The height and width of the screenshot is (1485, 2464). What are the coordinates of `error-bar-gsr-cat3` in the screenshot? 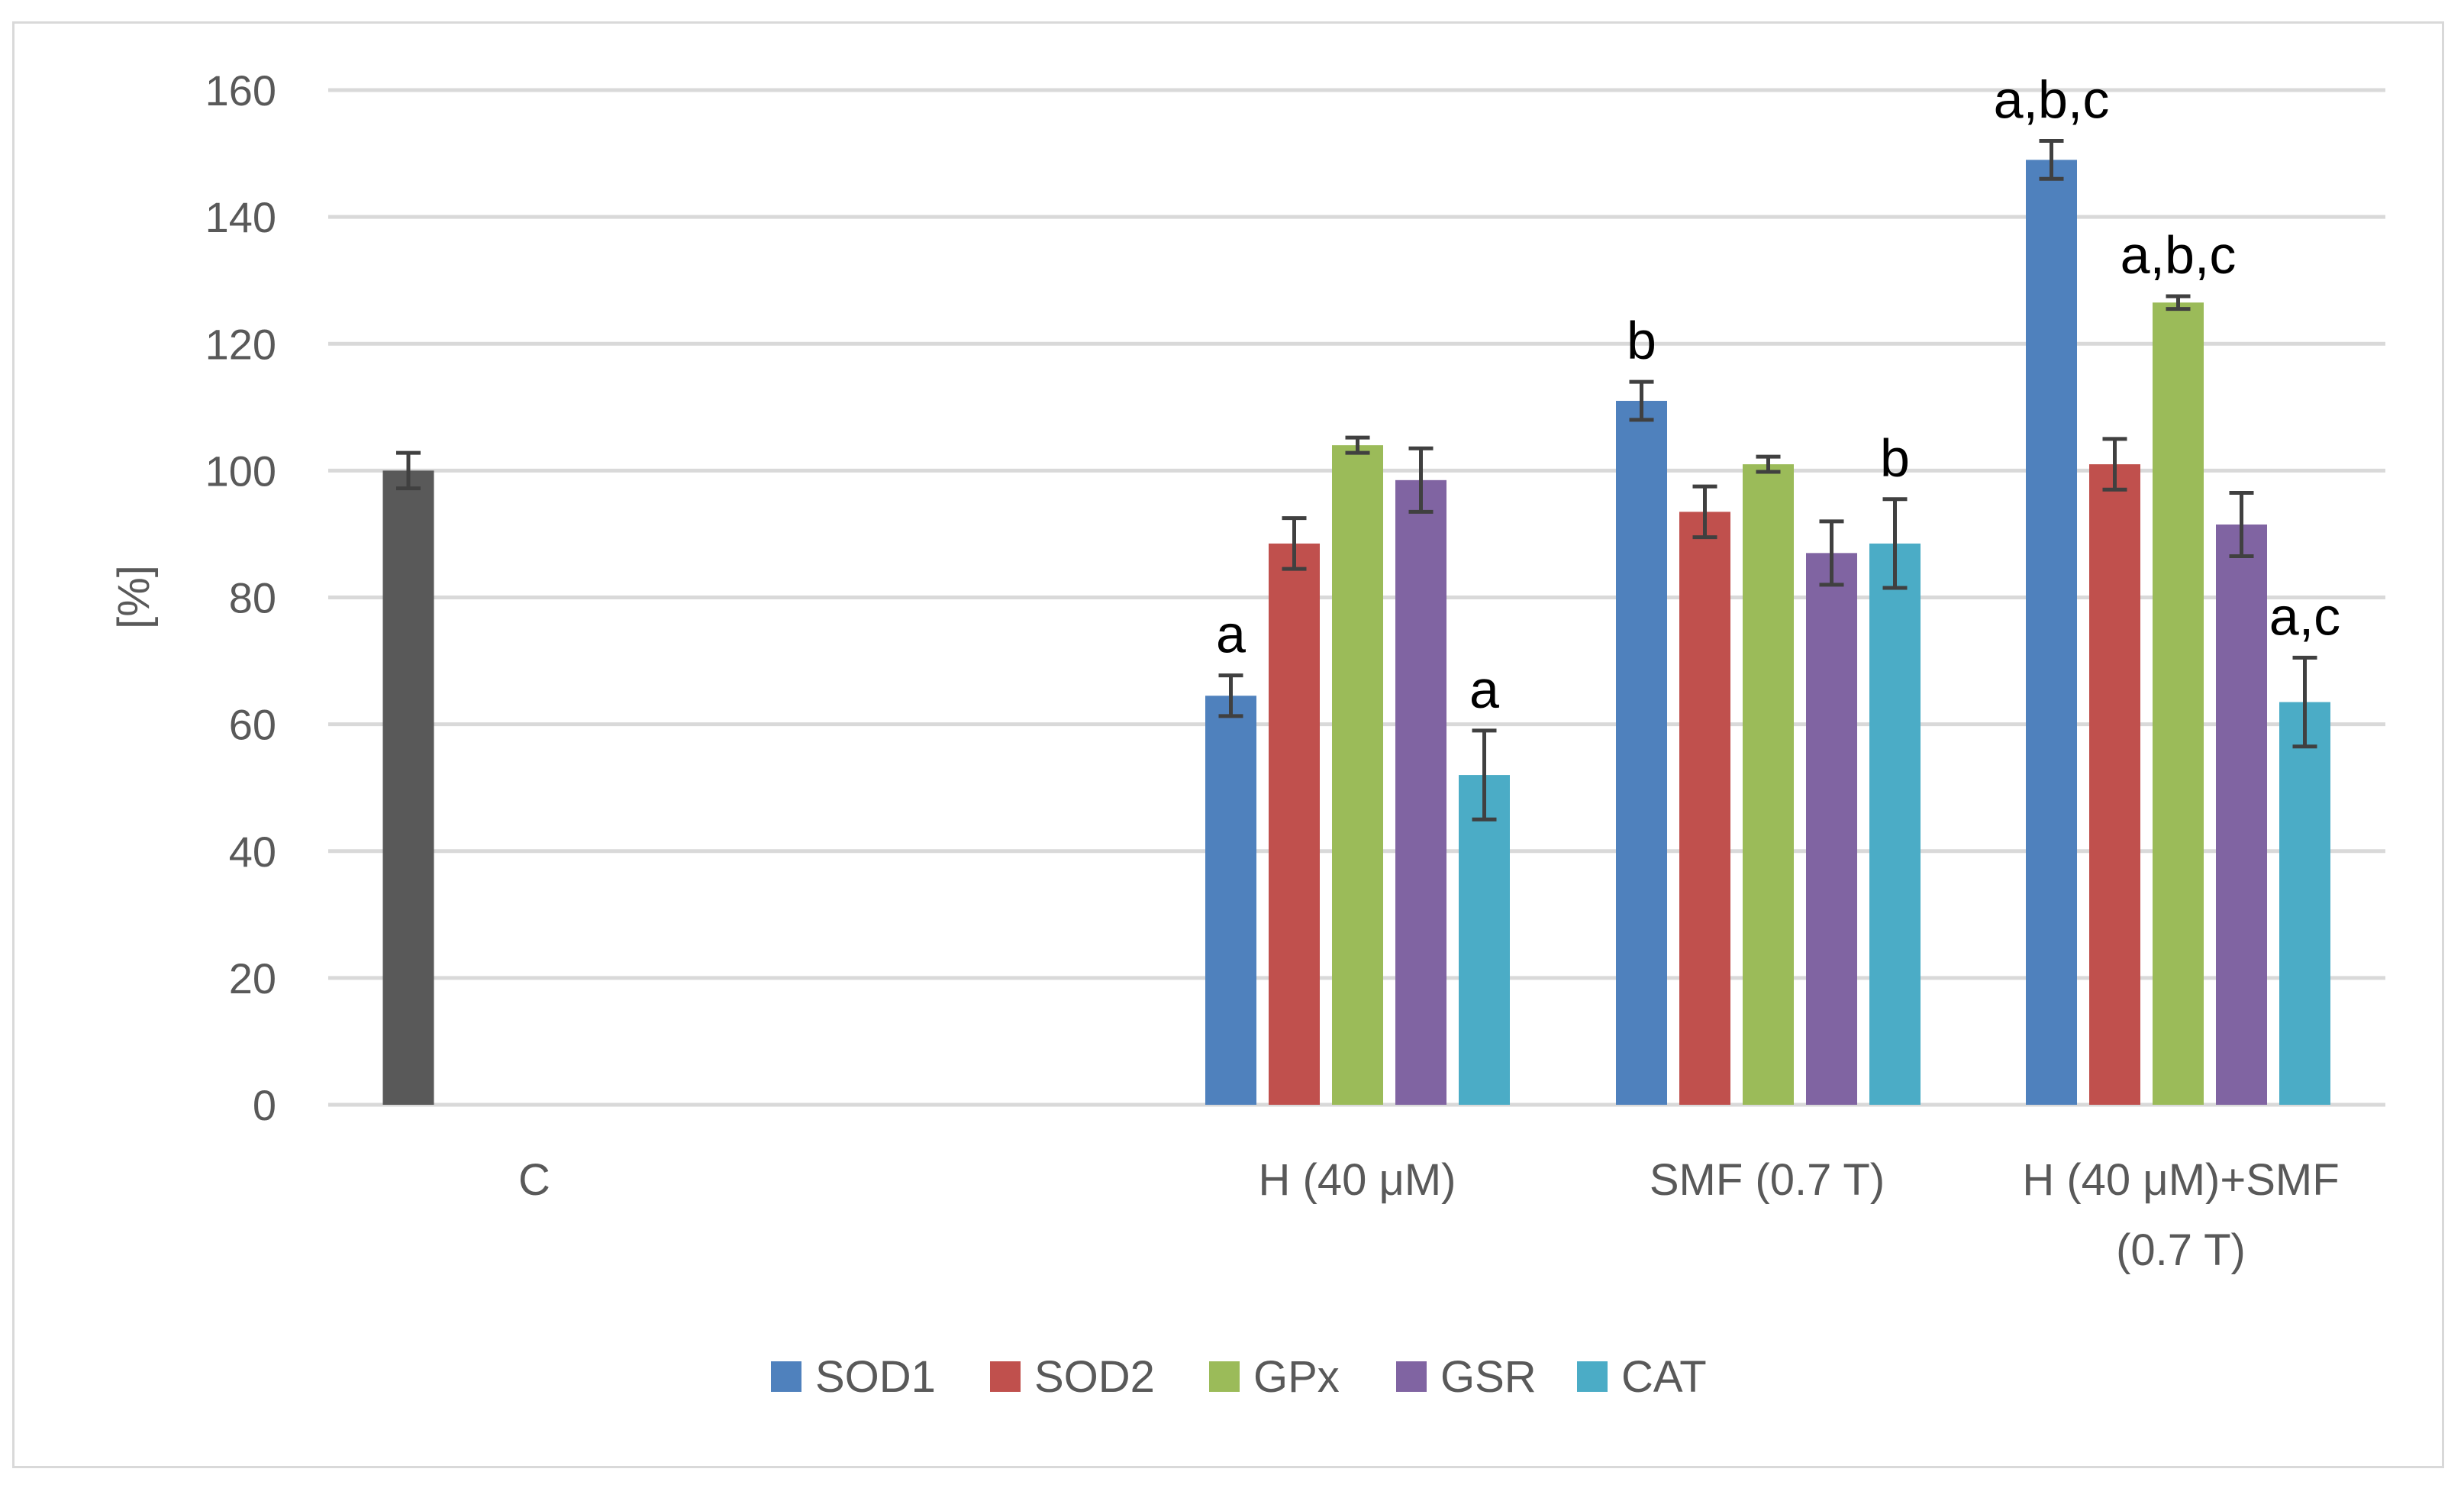 It's located at (2242, 524).